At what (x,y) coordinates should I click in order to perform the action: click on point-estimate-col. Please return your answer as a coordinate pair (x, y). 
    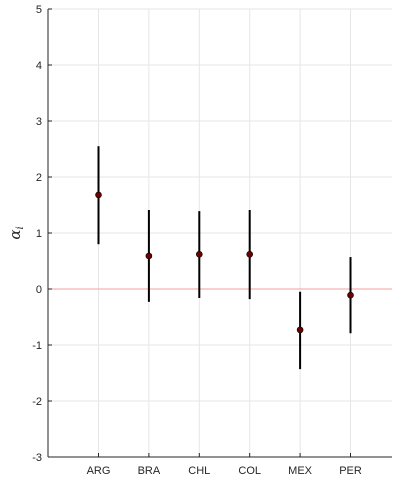
    Looking at the image, I should click on (249, 254).